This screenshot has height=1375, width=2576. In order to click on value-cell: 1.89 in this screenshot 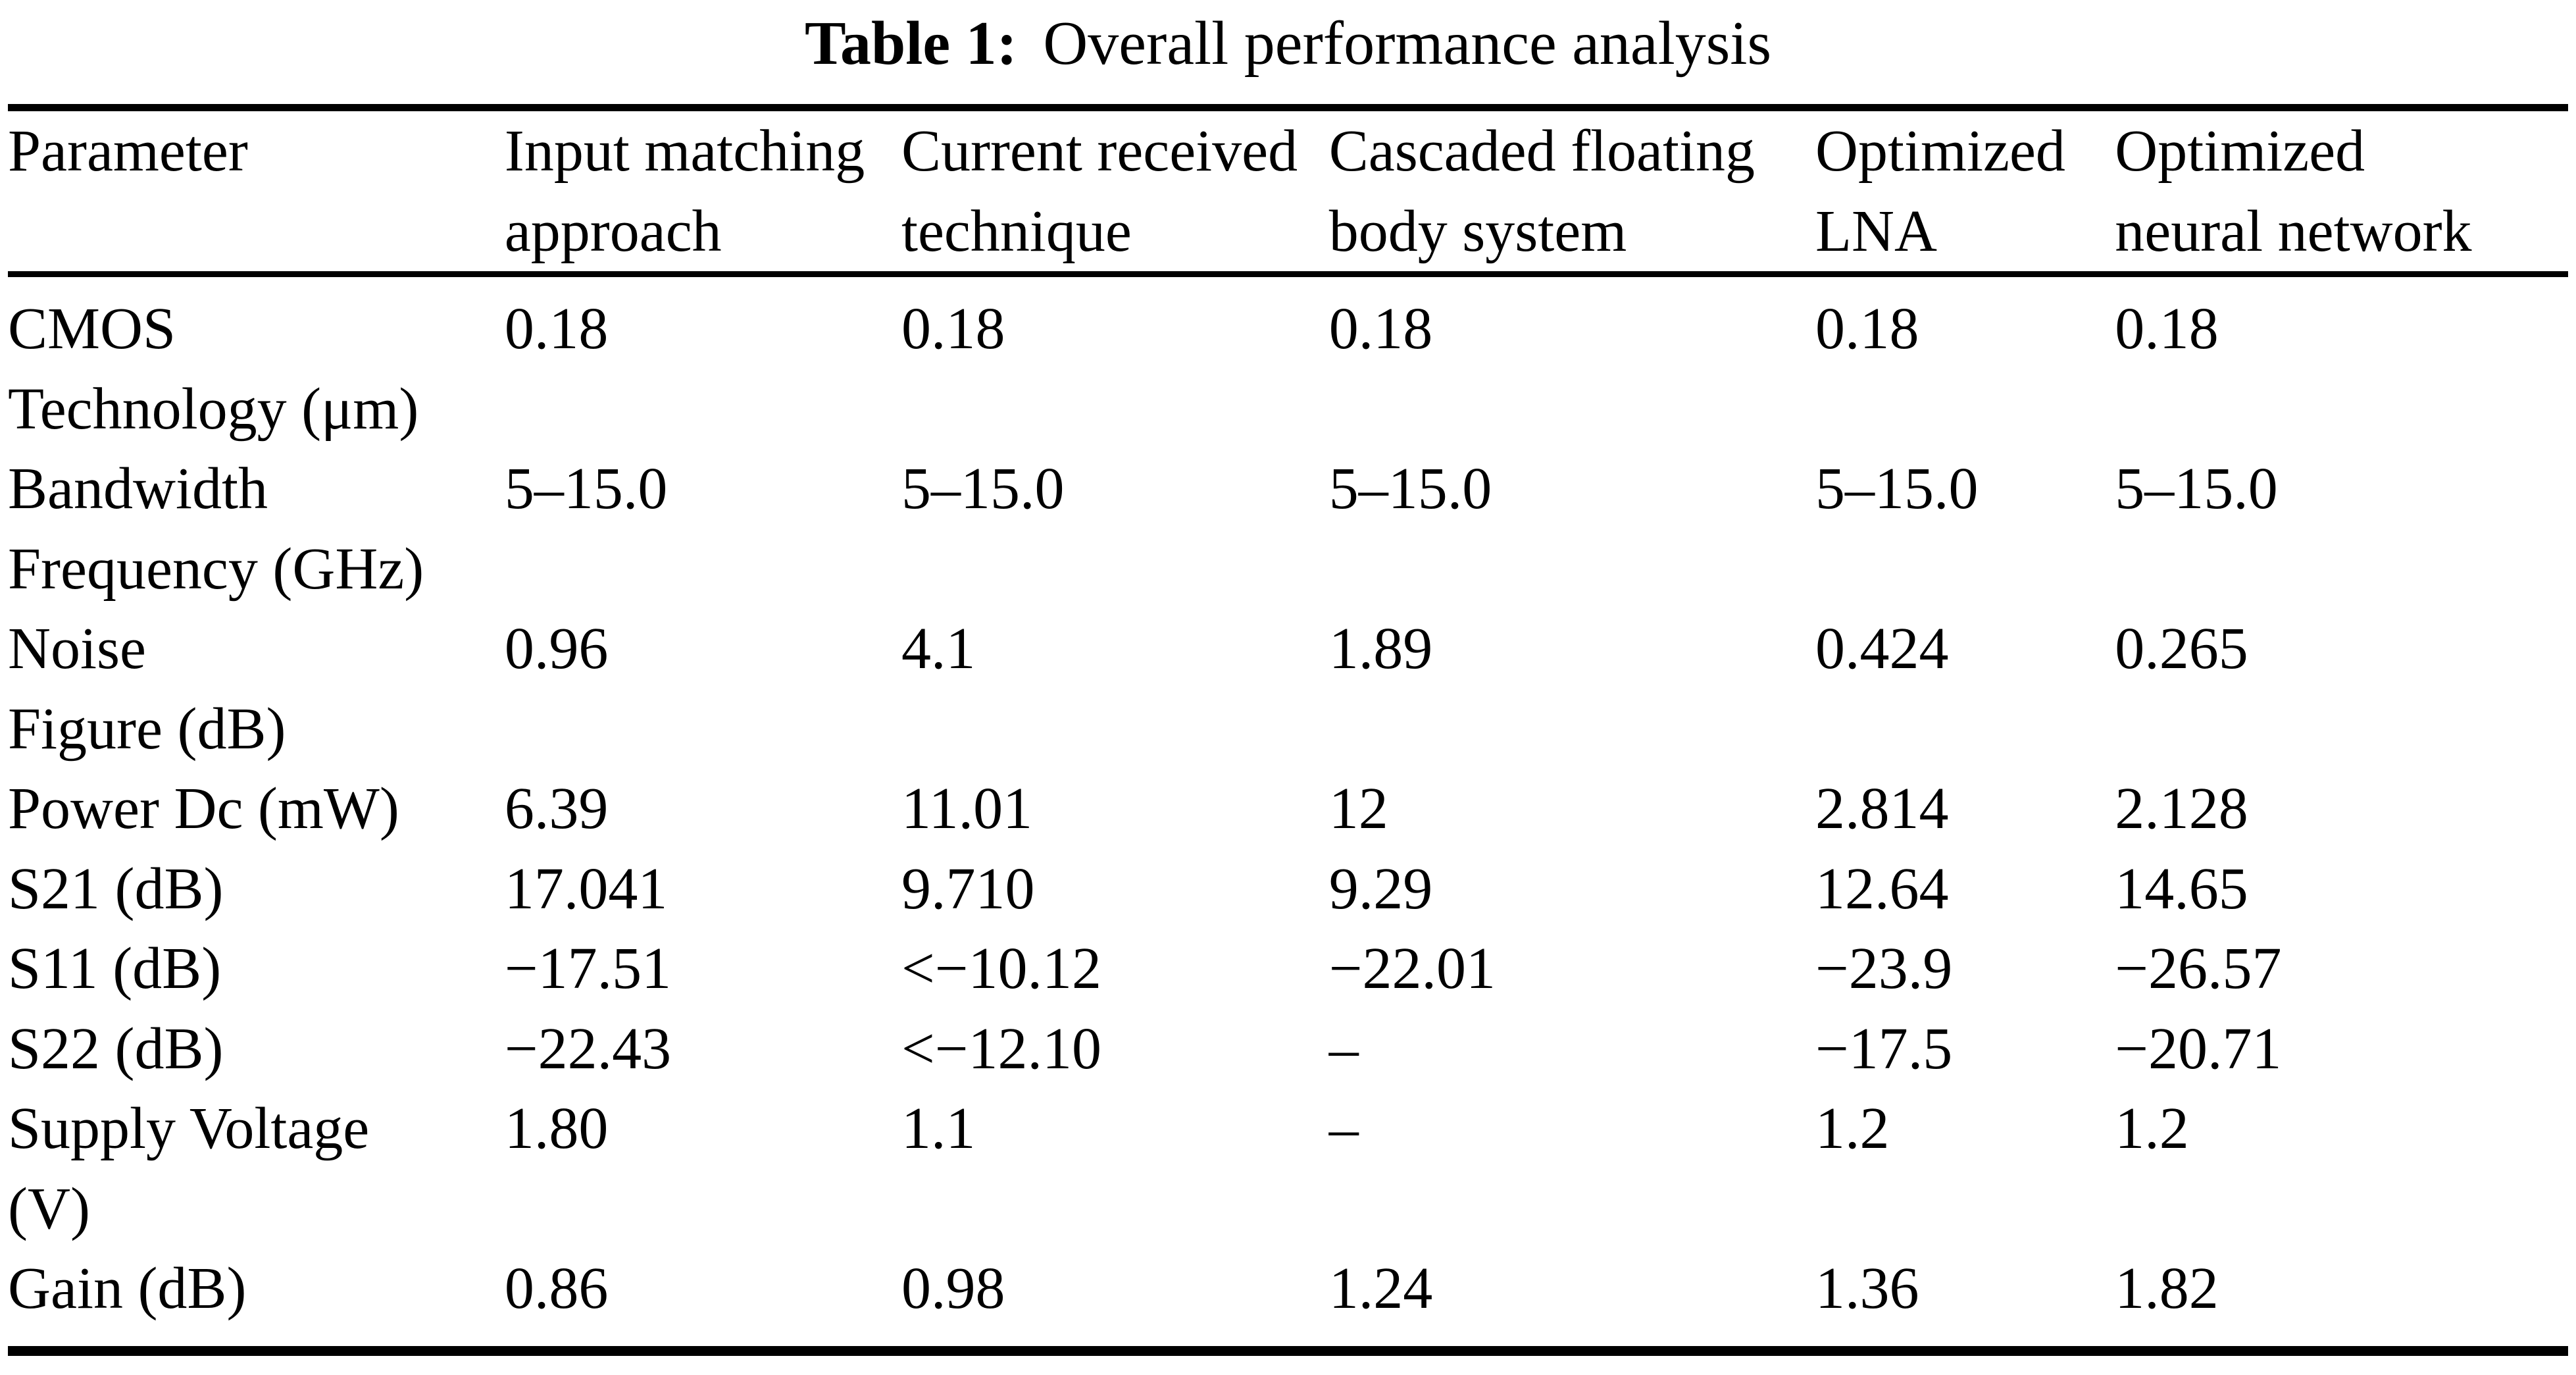, I will do `click(1380, 649)`.